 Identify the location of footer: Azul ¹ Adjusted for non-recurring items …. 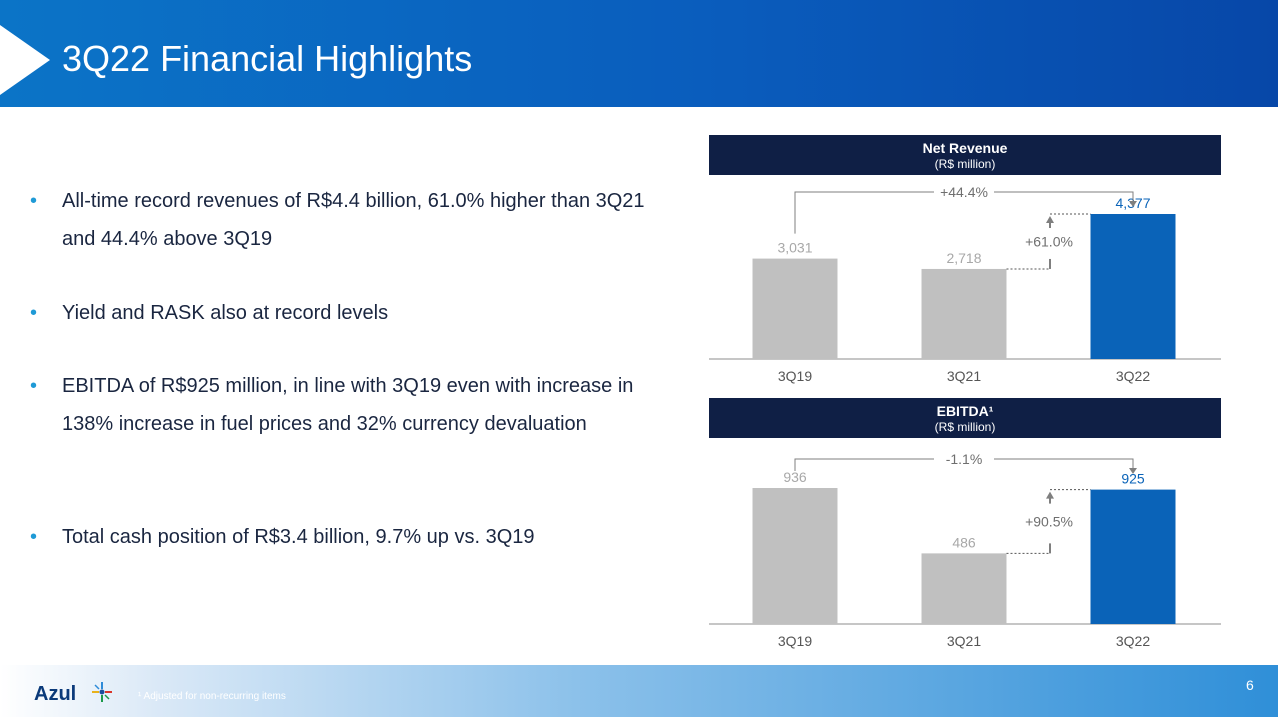
(639, 691).